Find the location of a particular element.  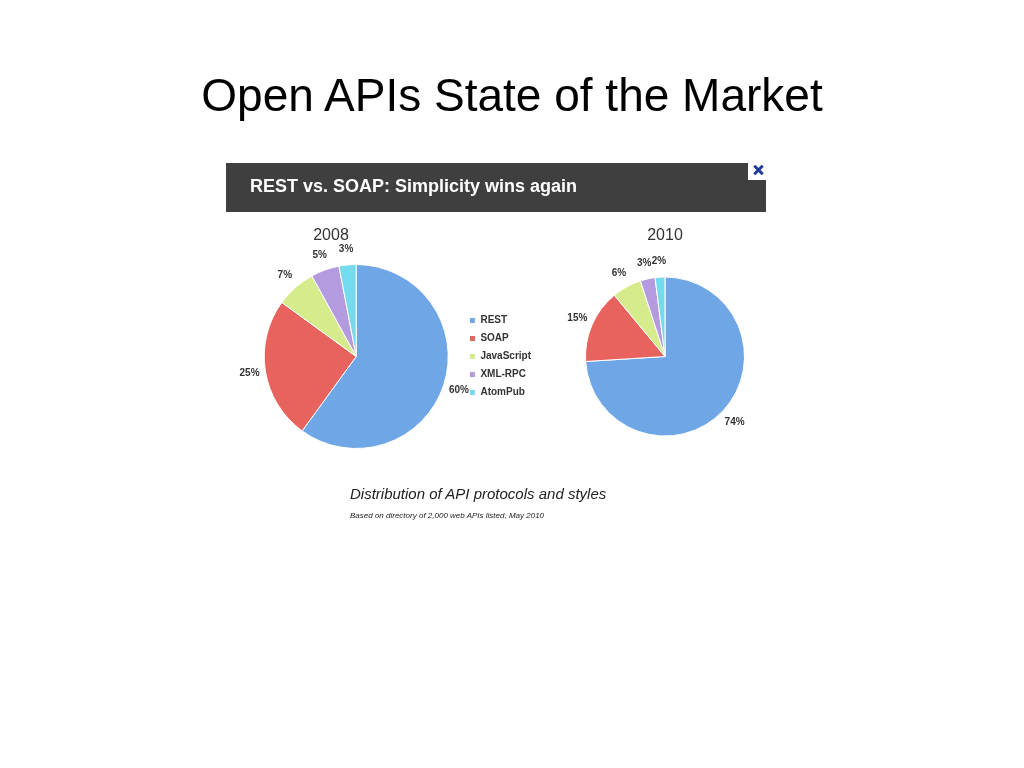

text: Distribution of API protocols and styles is located at coordinates (478, 493).